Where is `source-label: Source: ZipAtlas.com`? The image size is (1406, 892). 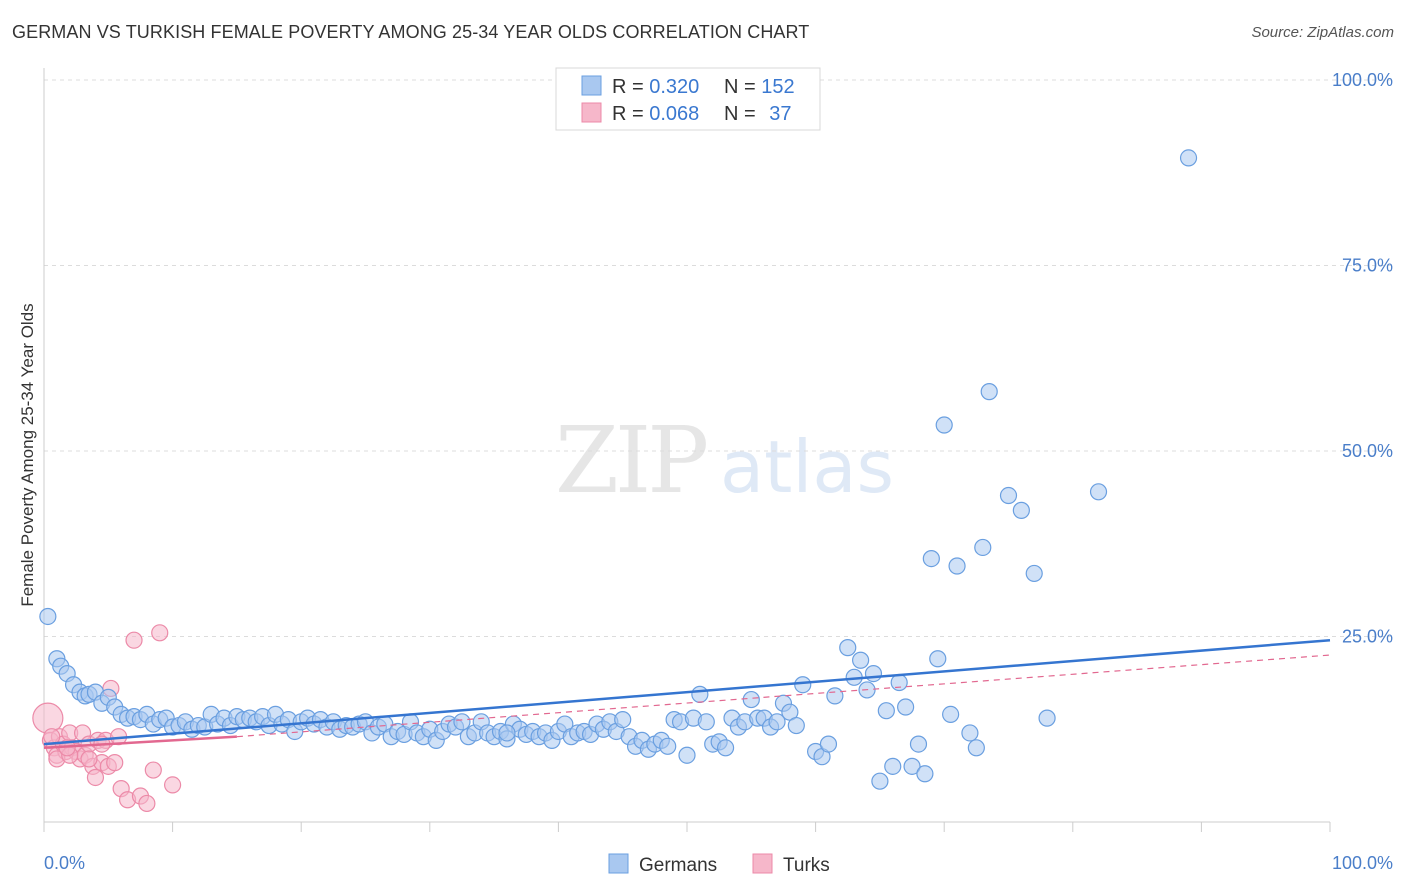
source-label: Source: ZipAtlas.com is located at coordinates (1322, 32).